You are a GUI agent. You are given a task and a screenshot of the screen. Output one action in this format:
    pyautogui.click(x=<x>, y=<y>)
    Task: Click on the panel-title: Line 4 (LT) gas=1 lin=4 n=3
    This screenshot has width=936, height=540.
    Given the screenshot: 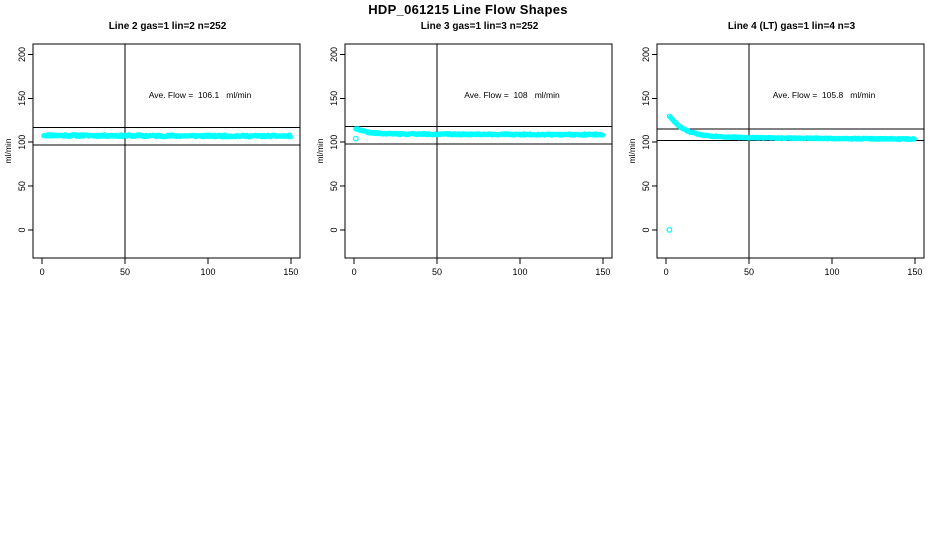 What is the action you would take?
    pyautogui.click(x=791, y=26)
    